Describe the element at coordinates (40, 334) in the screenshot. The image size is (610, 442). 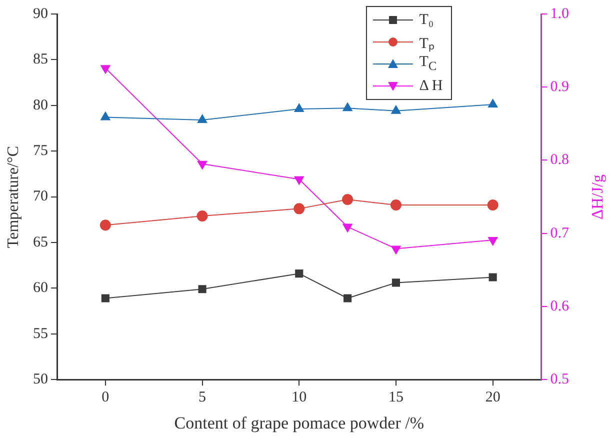
I see `y-tick-label: 55` at that location.